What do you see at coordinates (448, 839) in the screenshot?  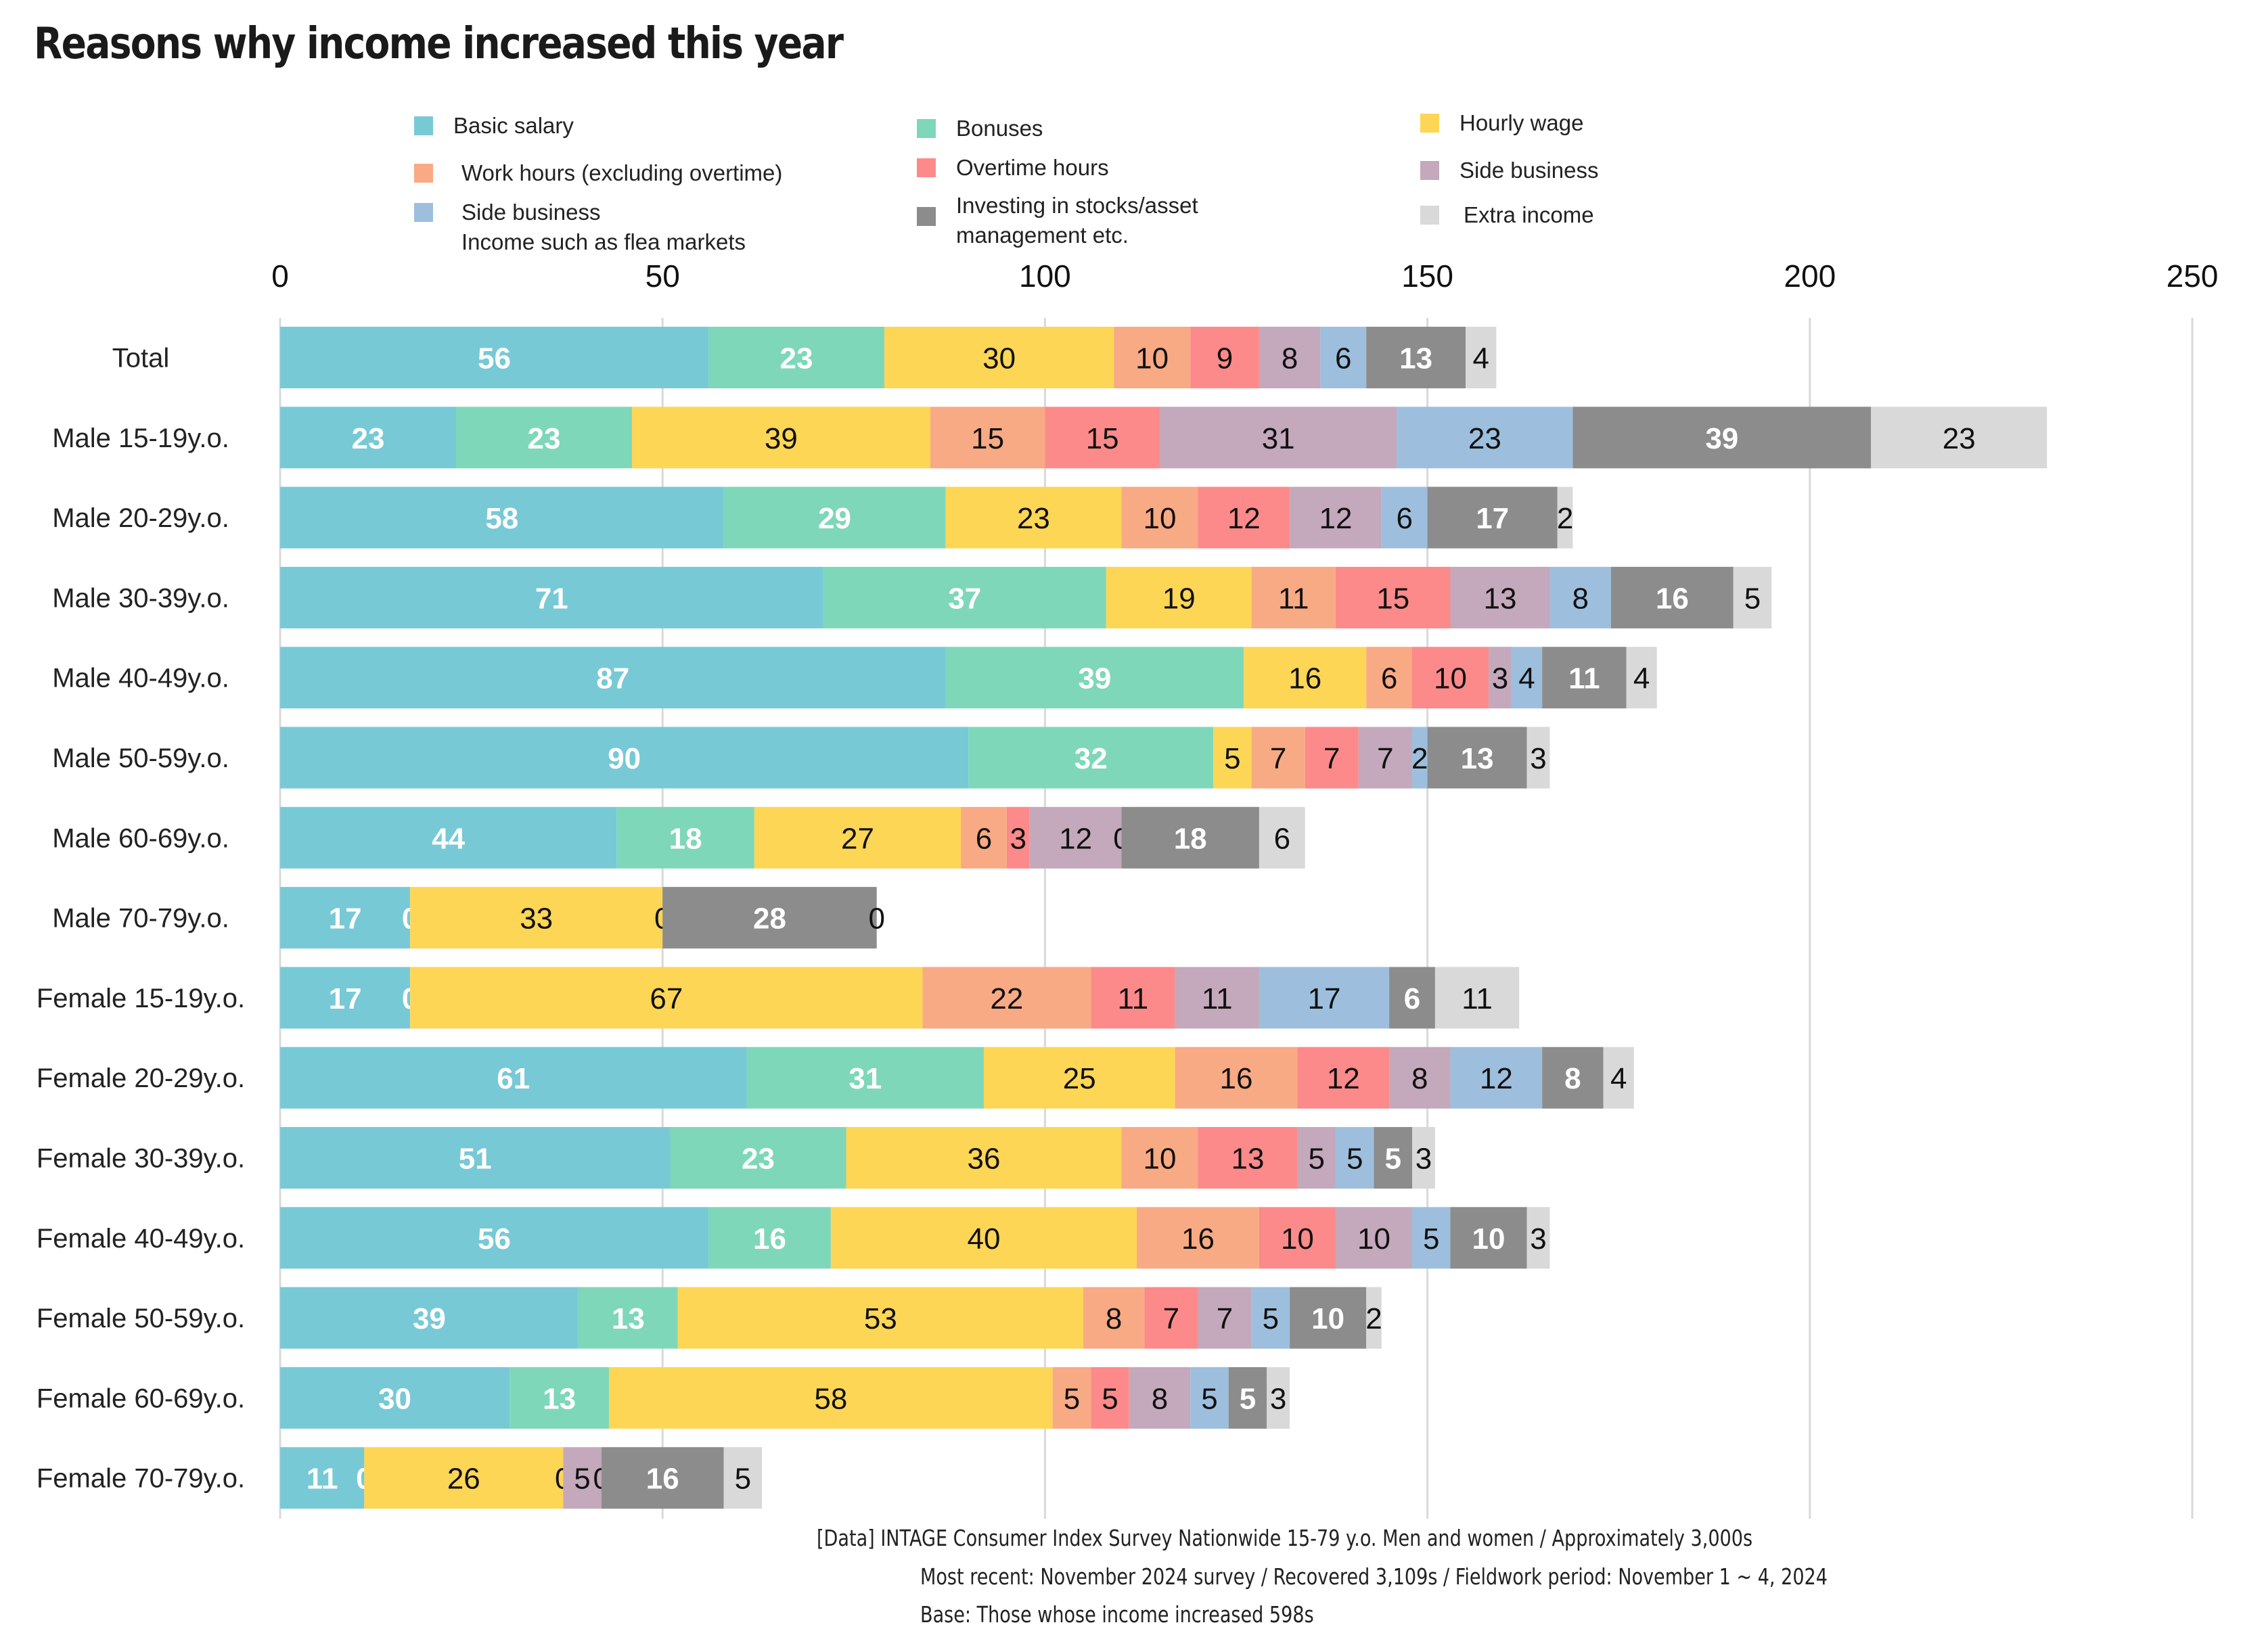 I see `data-label: 44` at bounding box center [448, 839].